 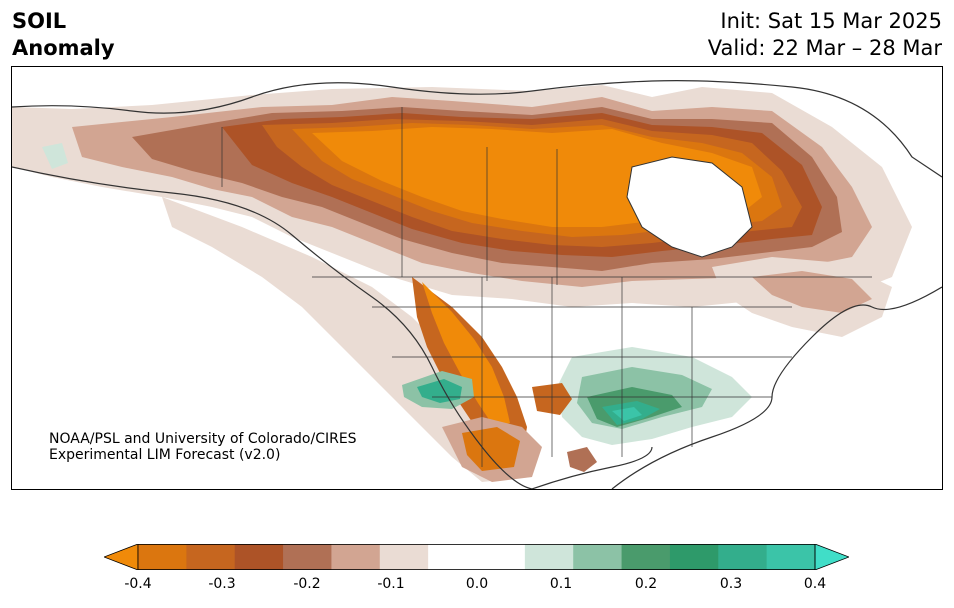 I want to click on map-title: SOIL Anomaly, so click(x=63, y=35).